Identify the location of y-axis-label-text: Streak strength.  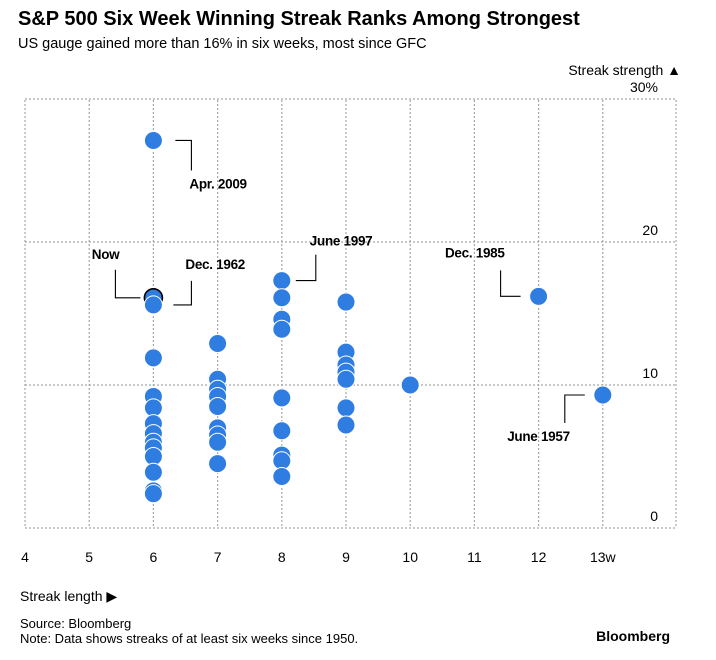
(616, 70).